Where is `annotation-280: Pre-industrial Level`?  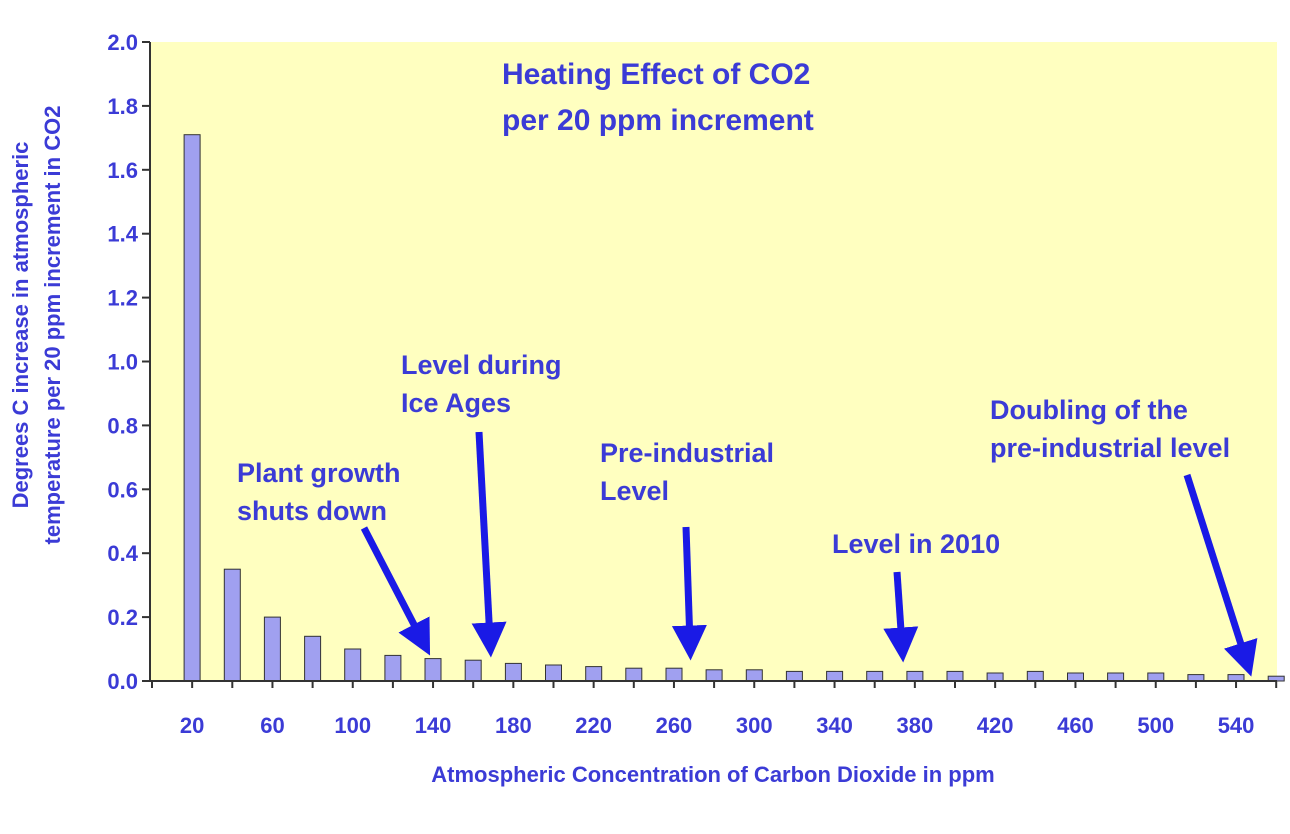 annotation-280: Pre-industrial Level is located at coordinates (687, 549).